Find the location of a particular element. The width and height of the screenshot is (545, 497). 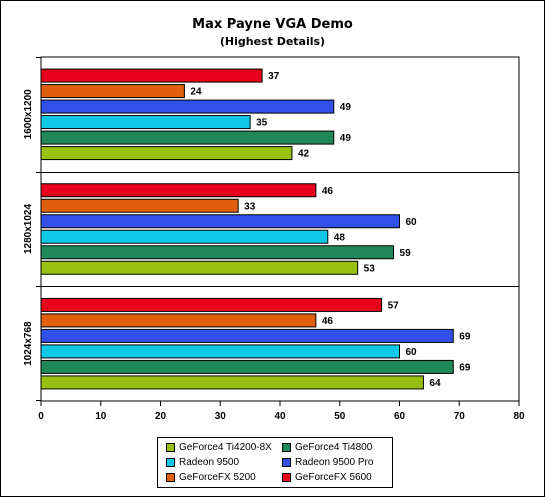

x-tick-label: 10 is located at coordinates (101, 416).